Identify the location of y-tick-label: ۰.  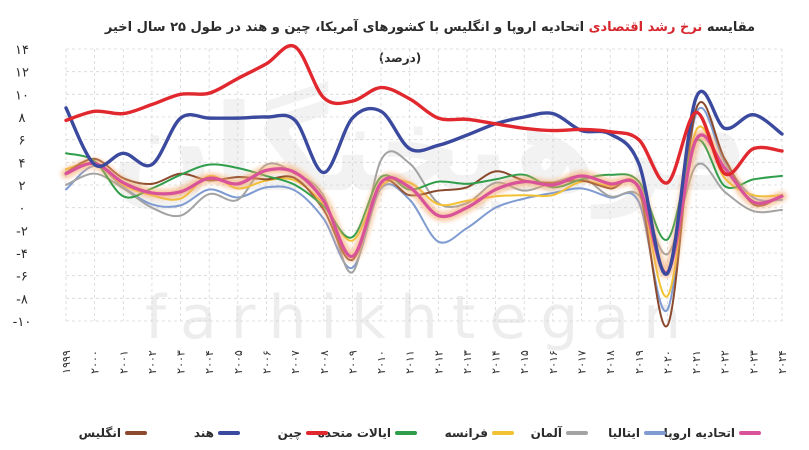
(22, 209).